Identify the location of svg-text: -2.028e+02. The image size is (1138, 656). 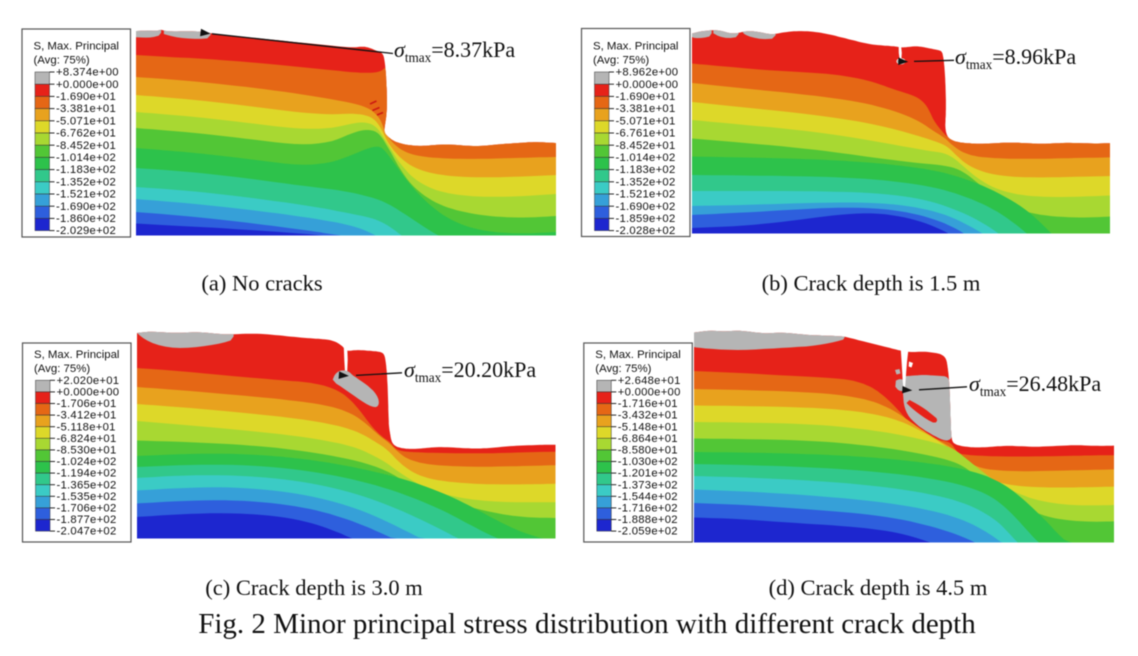
(646, 231).